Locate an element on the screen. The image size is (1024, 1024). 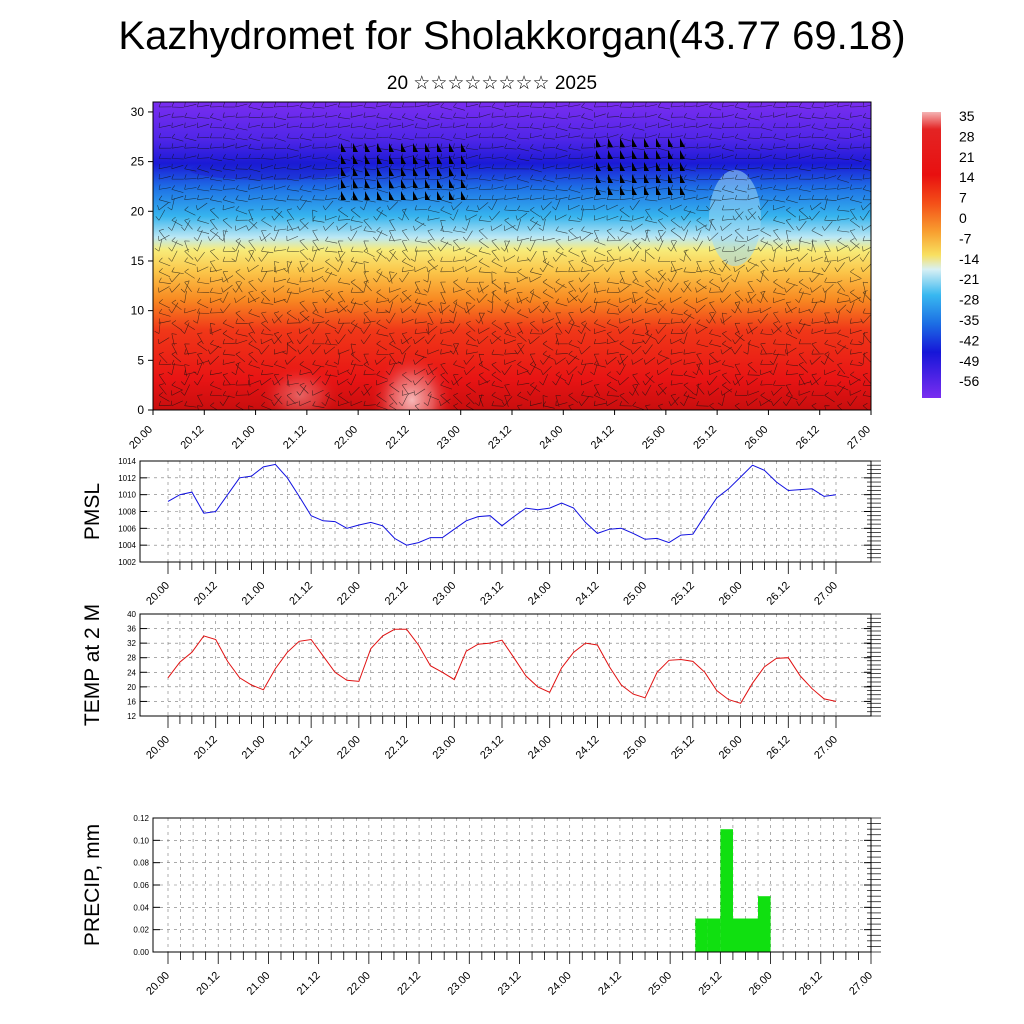
y-tick-label: 32 is located at coordinates (131, 643).